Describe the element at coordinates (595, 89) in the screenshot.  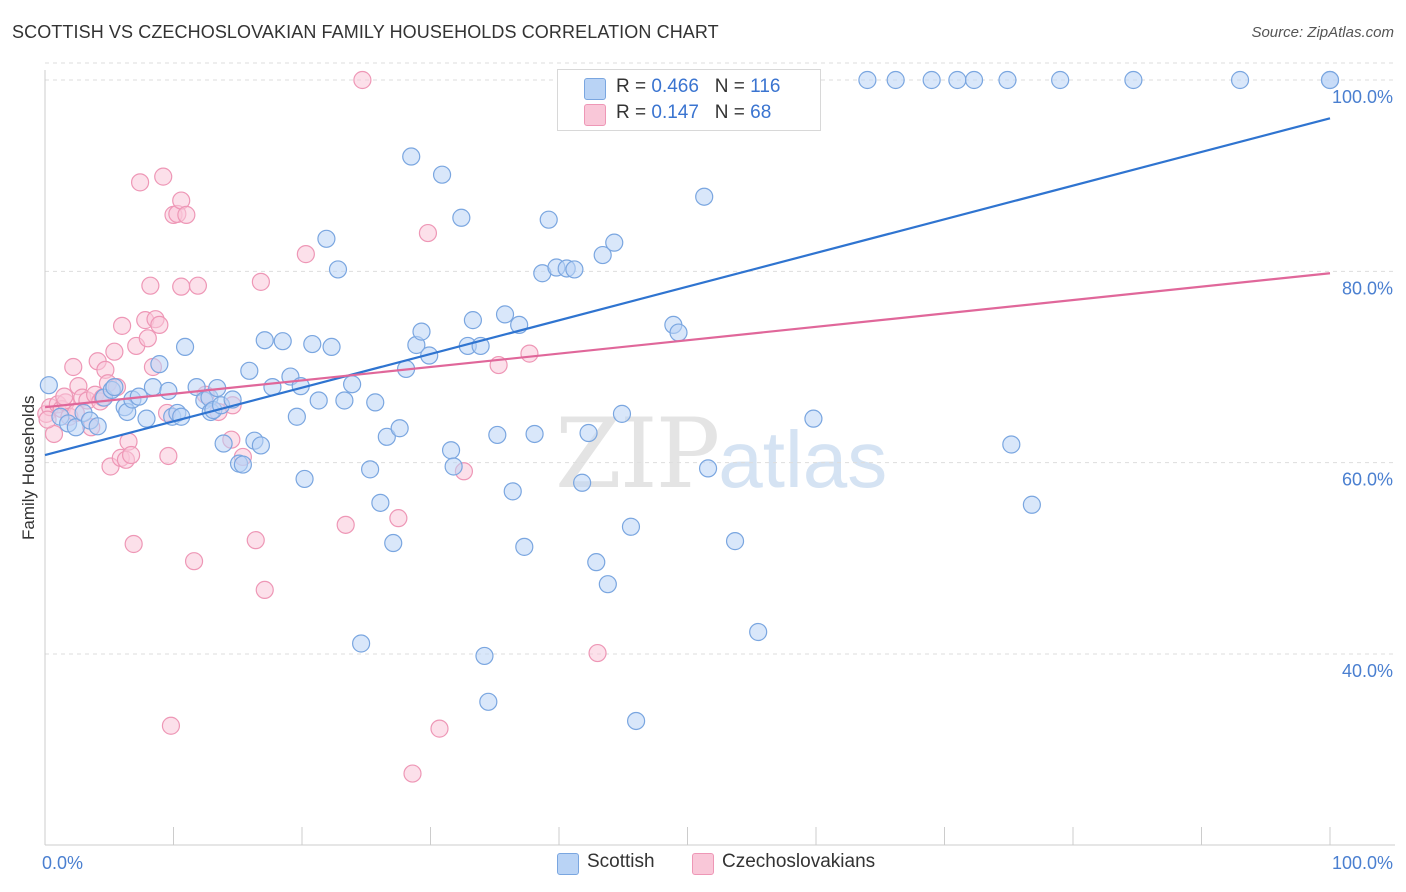
I see `legend-swatch-scottish` at that location.